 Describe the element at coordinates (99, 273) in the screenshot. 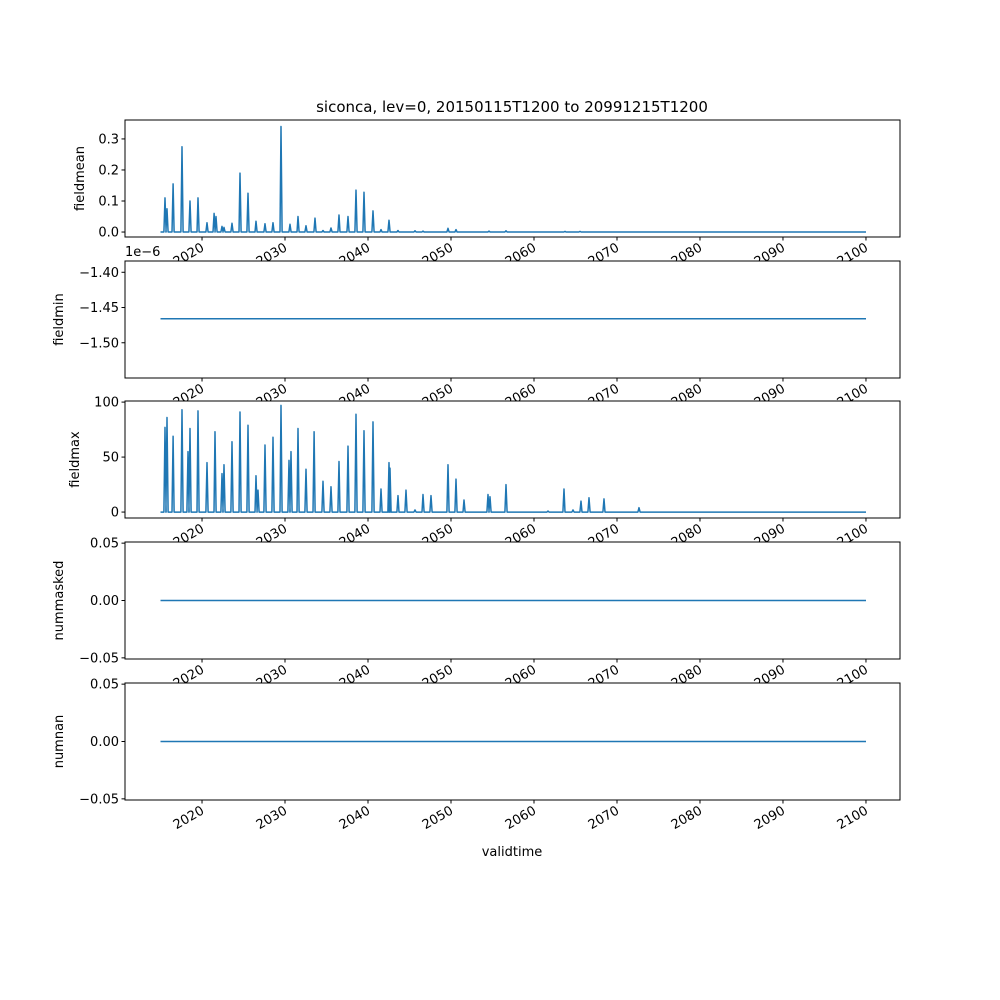

I see `y-tick-label: −1.40` at that location.